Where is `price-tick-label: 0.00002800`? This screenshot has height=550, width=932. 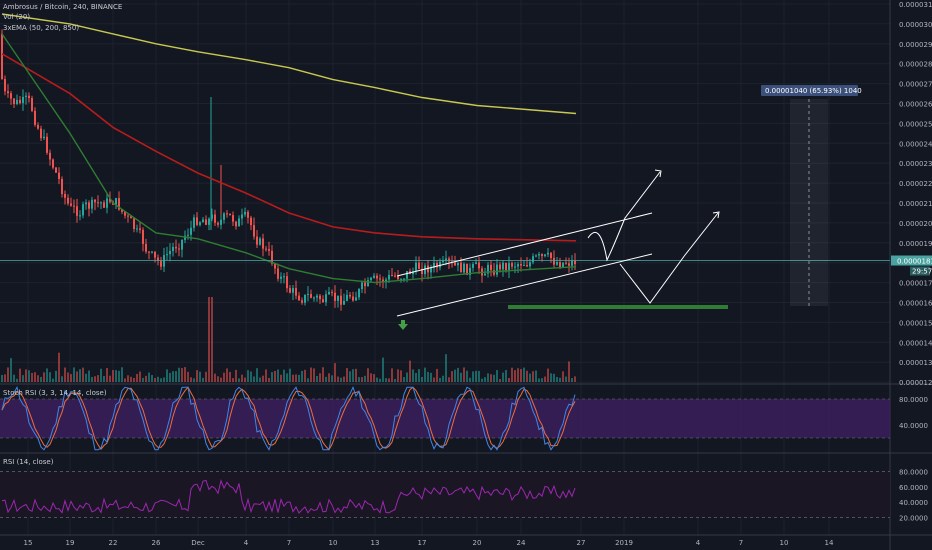
price-tick-label: 0.00002800 is located at coordinates (915, 65).